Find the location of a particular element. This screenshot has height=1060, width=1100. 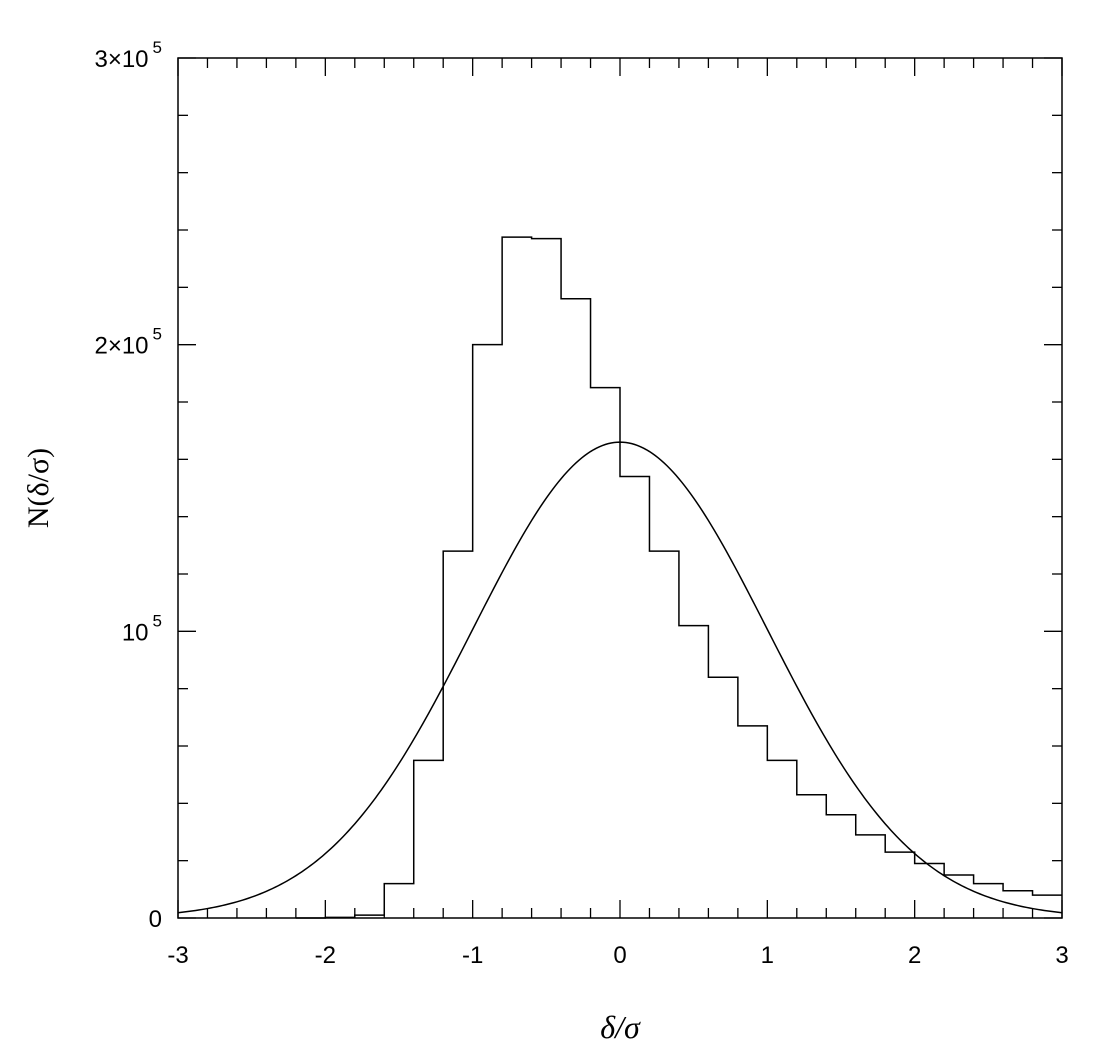

x-tick-label: -1 is located at coordinates (472, 955).